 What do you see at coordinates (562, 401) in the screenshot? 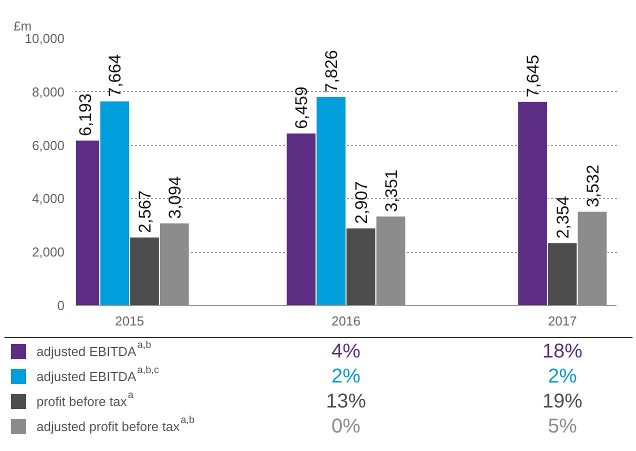
I see `text: 19%` at bounding box center [562, 401].